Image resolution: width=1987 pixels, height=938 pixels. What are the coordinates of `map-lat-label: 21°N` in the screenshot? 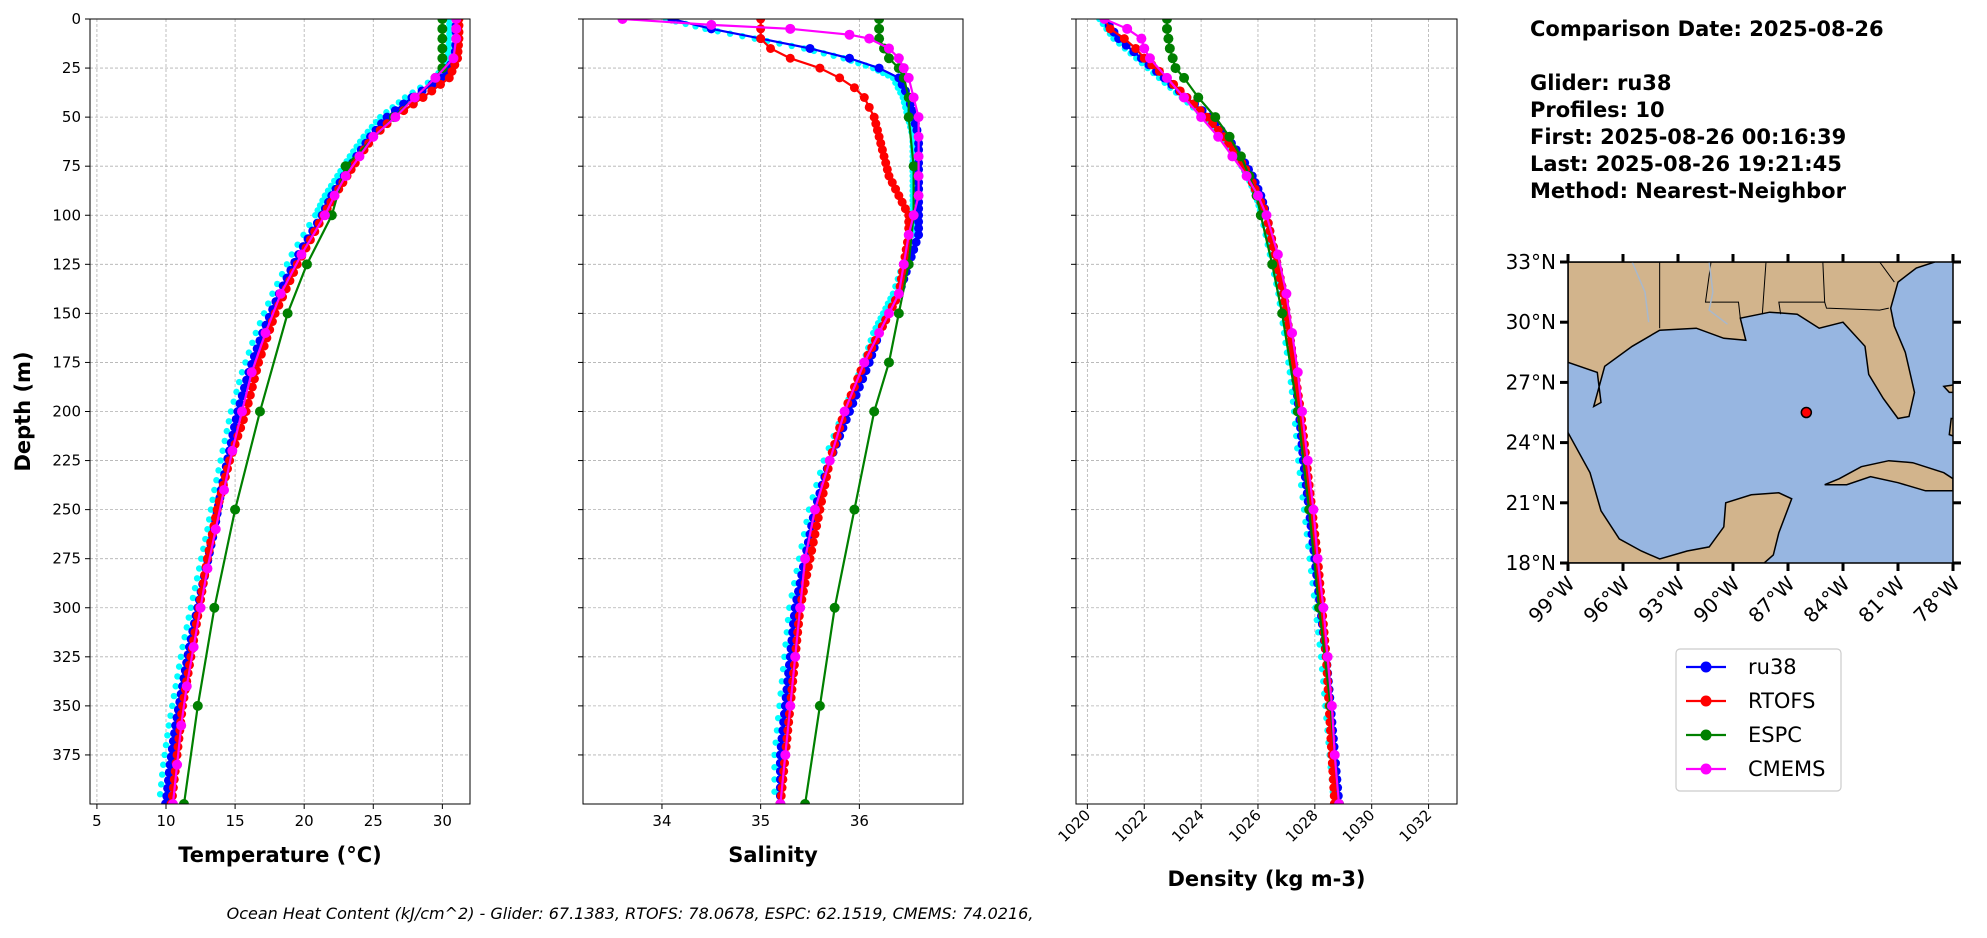 It's located at (1531, 503).